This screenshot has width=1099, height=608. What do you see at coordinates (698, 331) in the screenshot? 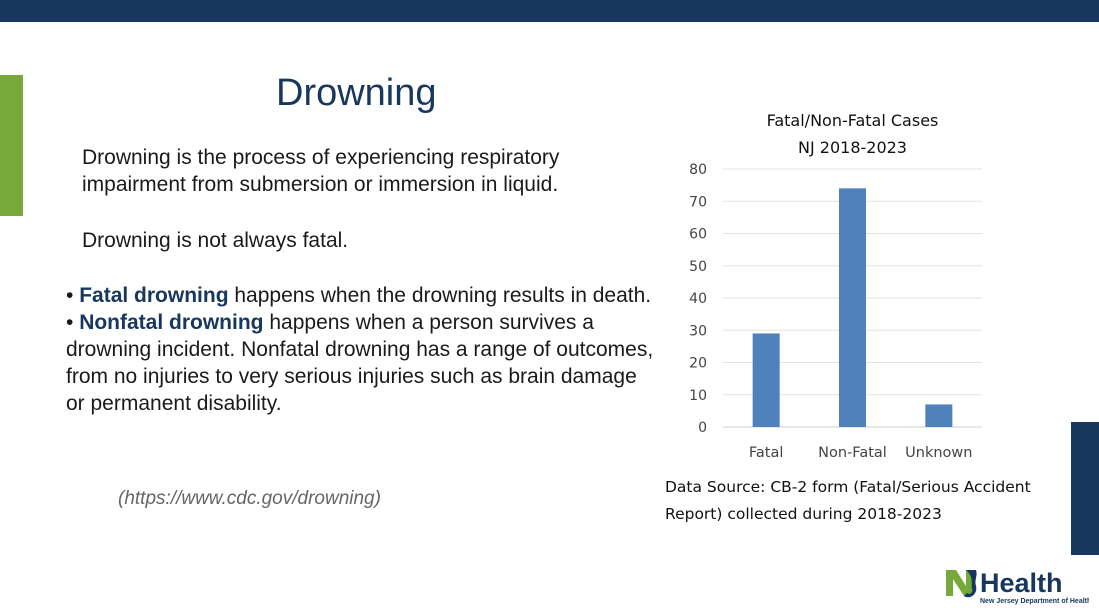
I see `y-tick-label: 30` at bounding box center [698, 331].